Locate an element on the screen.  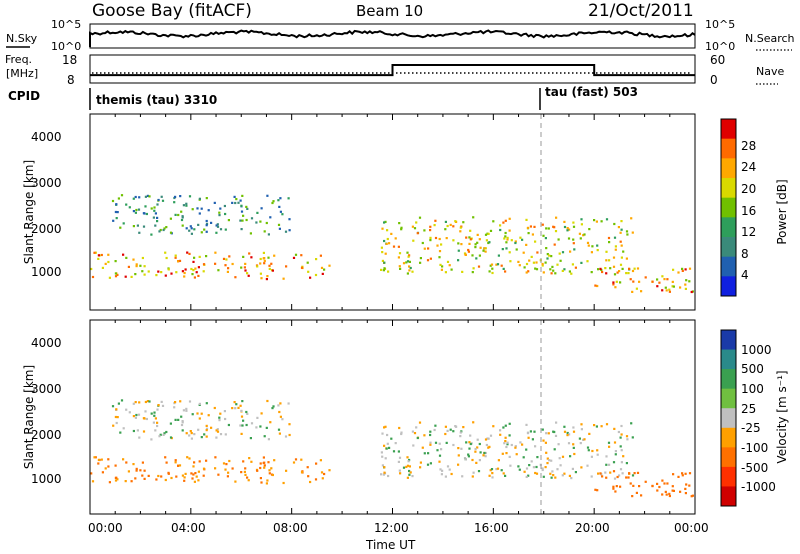
xlabel: Time UT is located at coordinates (390, 545).